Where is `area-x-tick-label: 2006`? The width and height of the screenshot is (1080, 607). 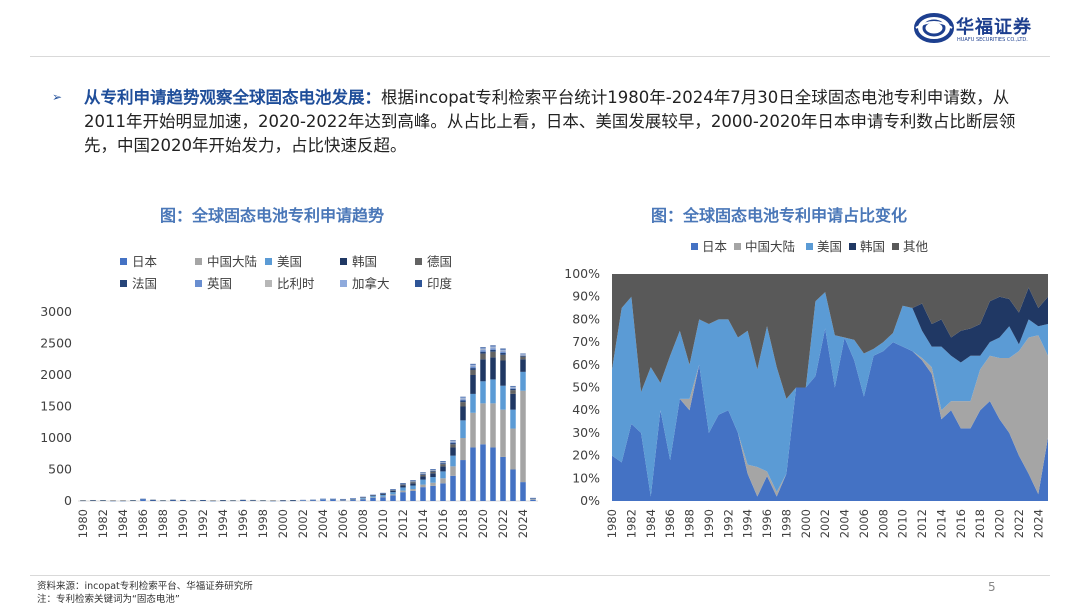
area-x-tick-label: 2006 is located at coordinates (864, 523).